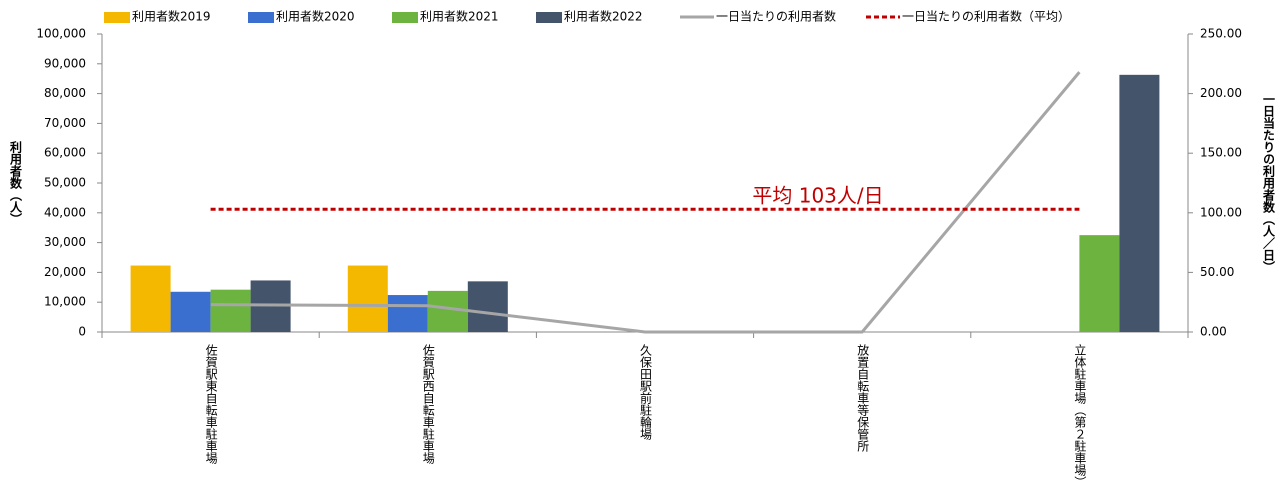 The width and height of the screenshot is (1288, 497). I want to click on legend-label: 一日当たりの利用者数, so click(776, 16).